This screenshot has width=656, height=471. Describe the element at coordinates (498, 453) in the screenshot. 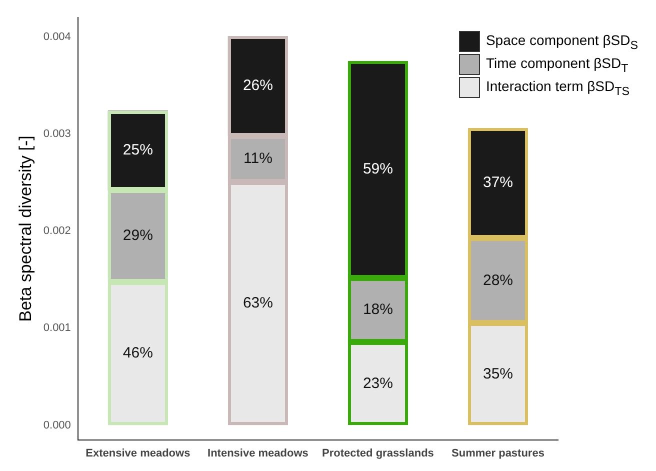

I see `x-tick-label: Summer pastures` at that location.